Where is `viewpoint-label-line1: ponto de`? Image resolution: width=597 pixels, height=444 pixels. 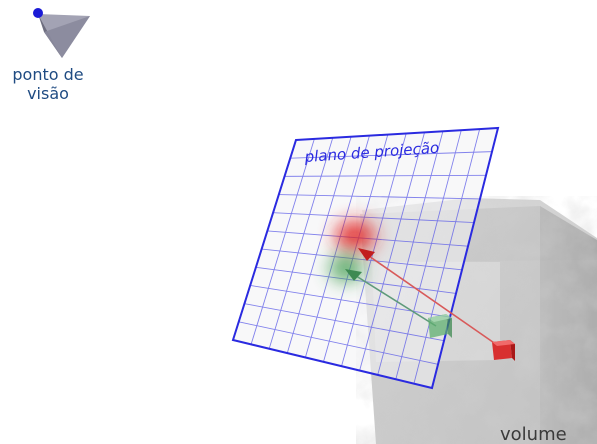
viewpoint-label-line1: ponto de is located at coordinates (47, 74).